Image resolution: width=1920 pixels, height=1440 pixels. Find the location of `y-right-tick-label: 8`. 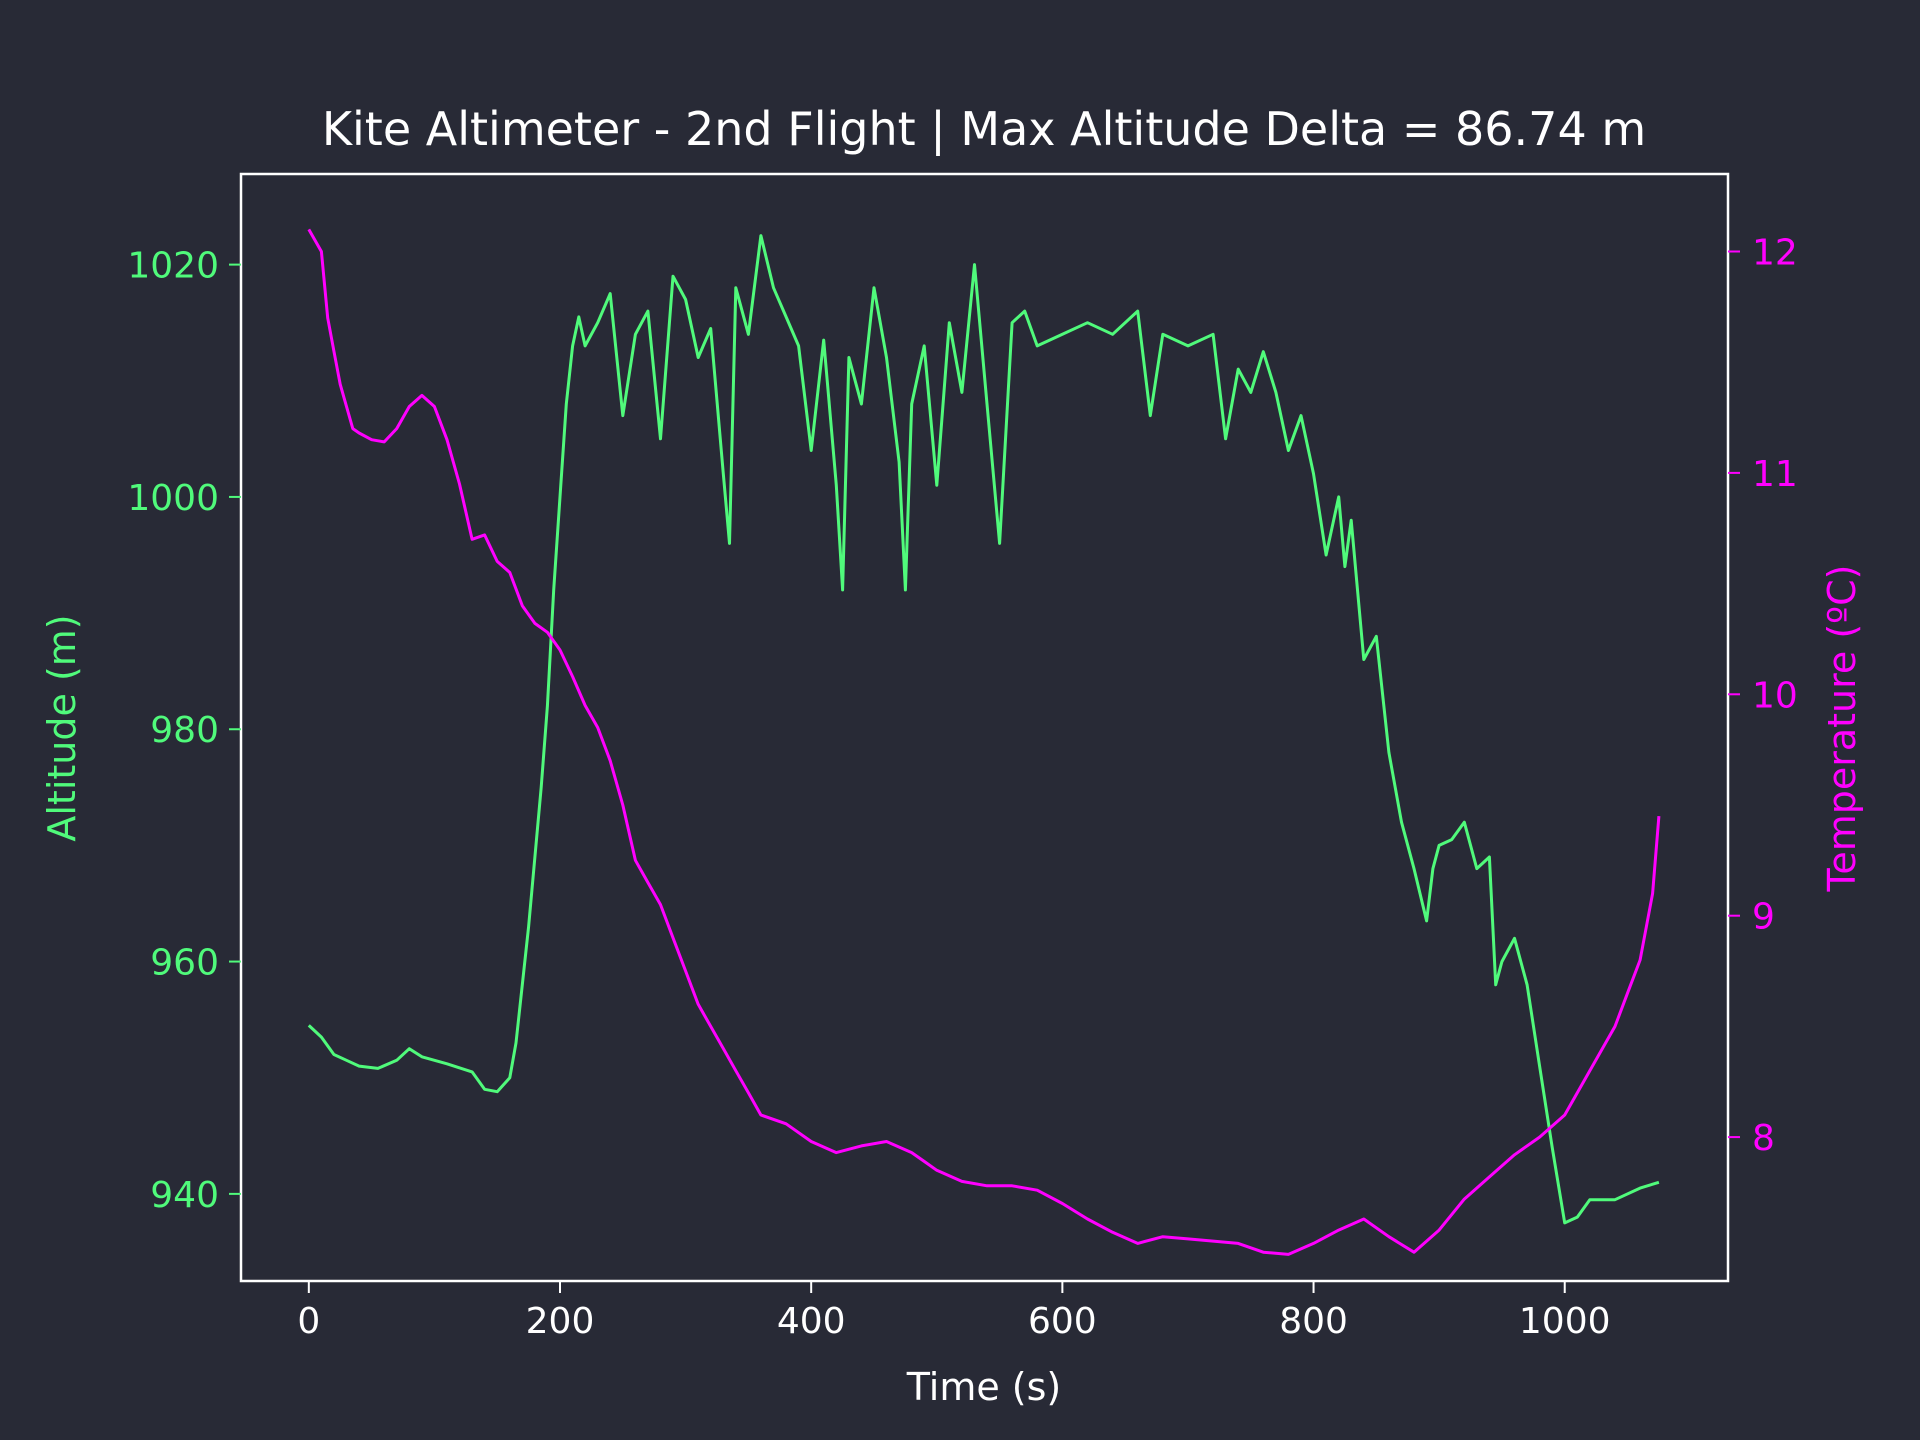

y-right-tick-label: 8 is located at coordinates (1763, 1138).